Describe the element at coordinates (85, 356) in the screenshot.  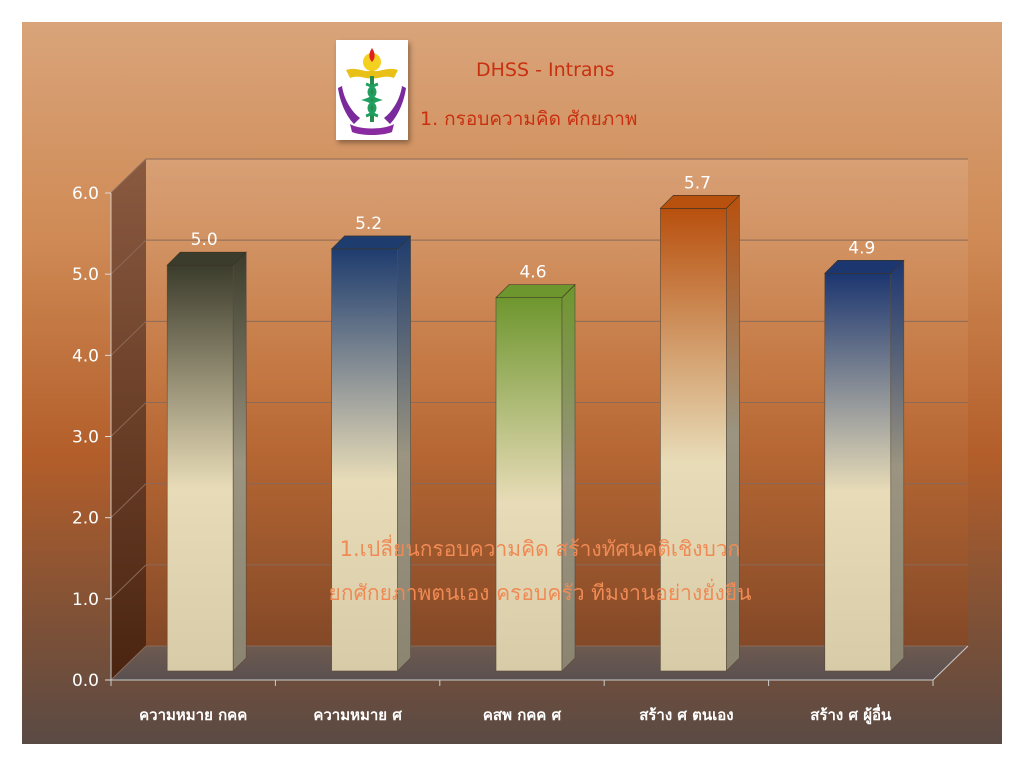
I see `y-tick-label: 4.0` at that location.